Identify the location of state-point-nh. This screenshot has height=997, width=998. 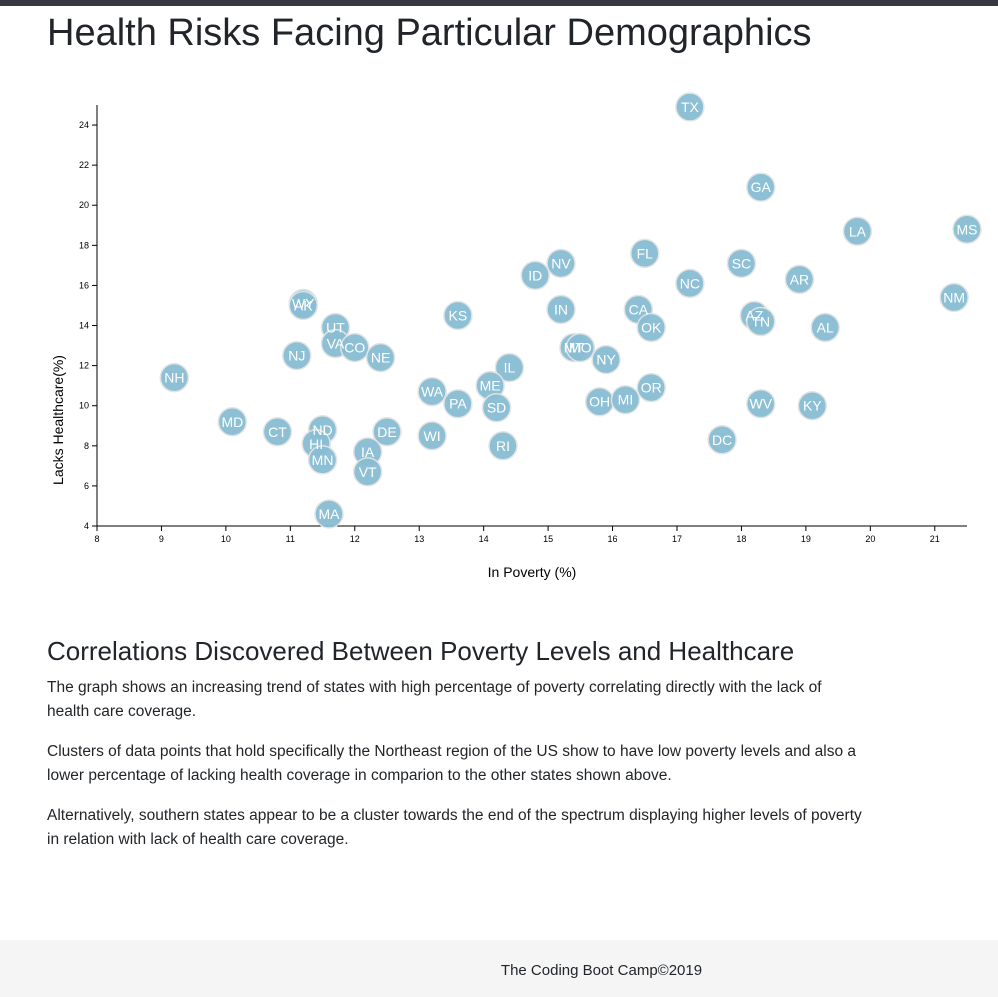
(174, 377).